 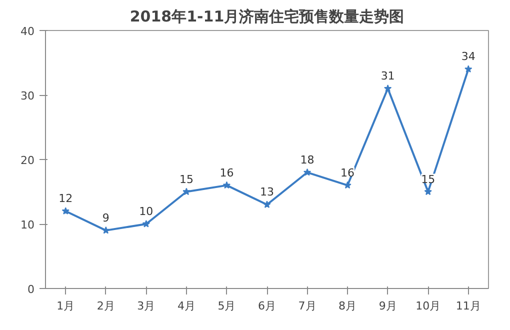 What do you see at coordinates (468, 306) in the screenshot?
I see `x-tick-label: 11月` at bounding box center [468, 306].